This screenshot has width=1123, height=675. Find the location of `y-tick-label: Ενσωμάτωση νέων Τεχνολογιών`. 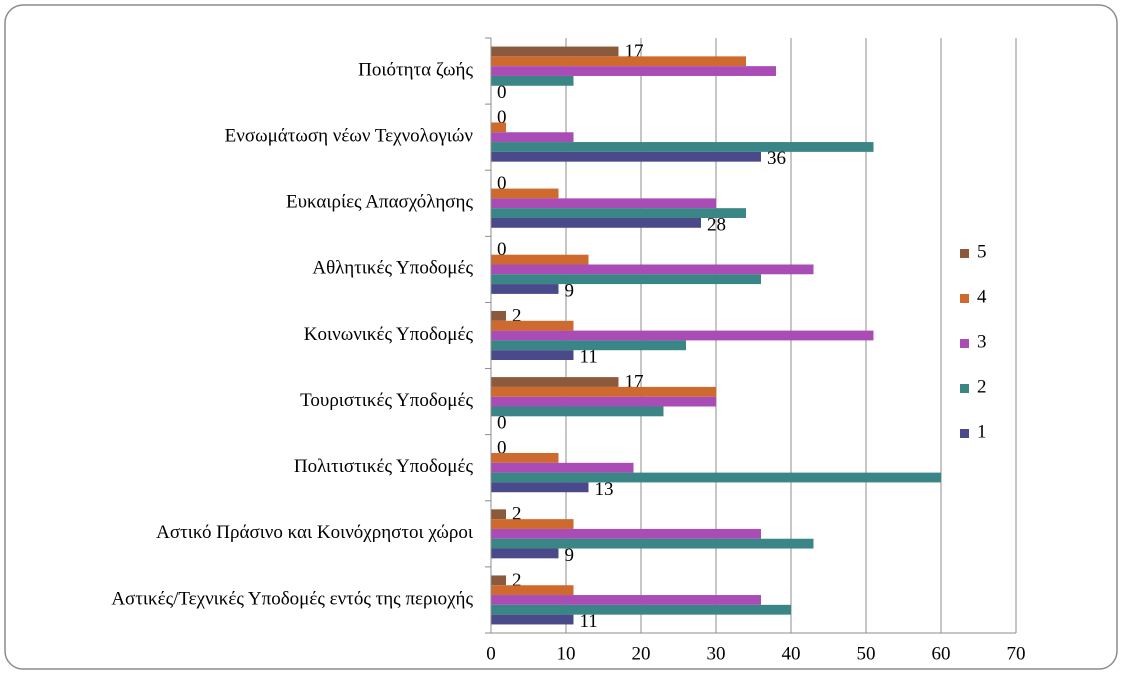

y-tick-label: Ενσωμάτωση νέων Τεχνολογιών is located at coordinates (349, 136).